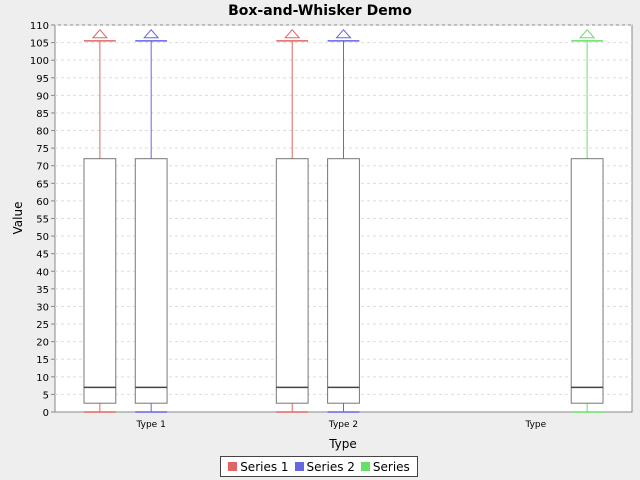 The height and width of the screenshot is (480, 640). I want to click on y-tick-label: 35, so click(42, 290).